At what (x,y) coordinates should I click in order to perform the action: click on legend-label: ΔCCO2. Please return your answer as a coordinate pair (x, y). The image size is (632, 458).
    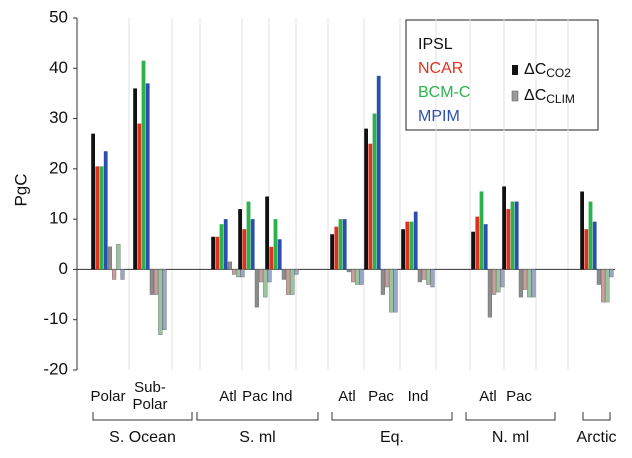
    Looking at the image, I should click on (547, 70).